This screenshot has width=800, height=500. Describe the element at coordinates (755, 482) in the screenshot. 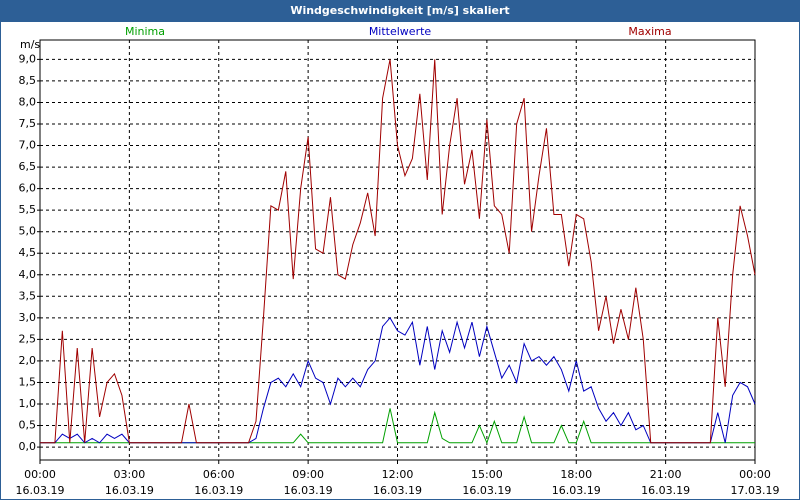

I see `x-tick-label: 00:00 17.03.19` at that location.